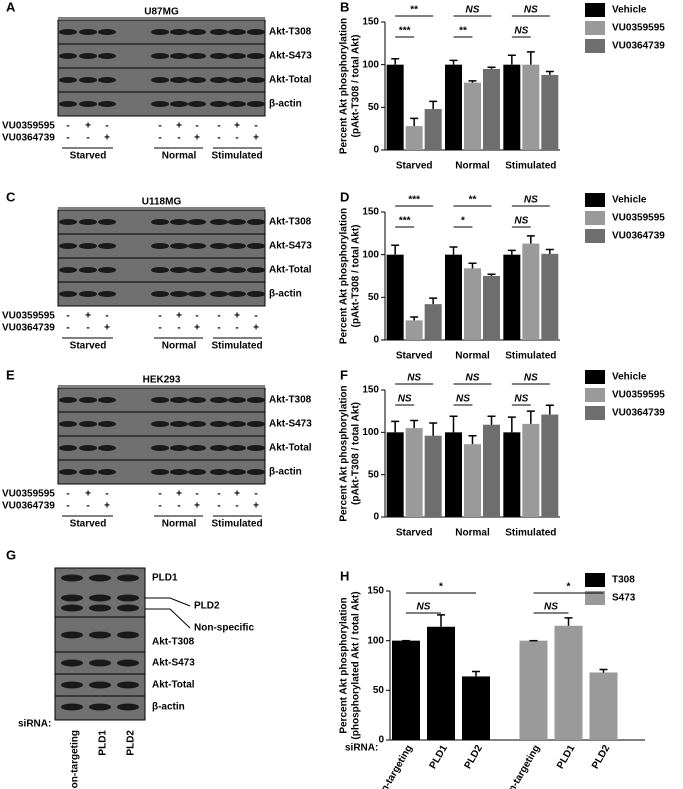 This screenshot has width=683, height=789. What do you see at coordinates (88, 156) in the screenshot?
I see `group-label: Starved` at bounding box center [88, 156].